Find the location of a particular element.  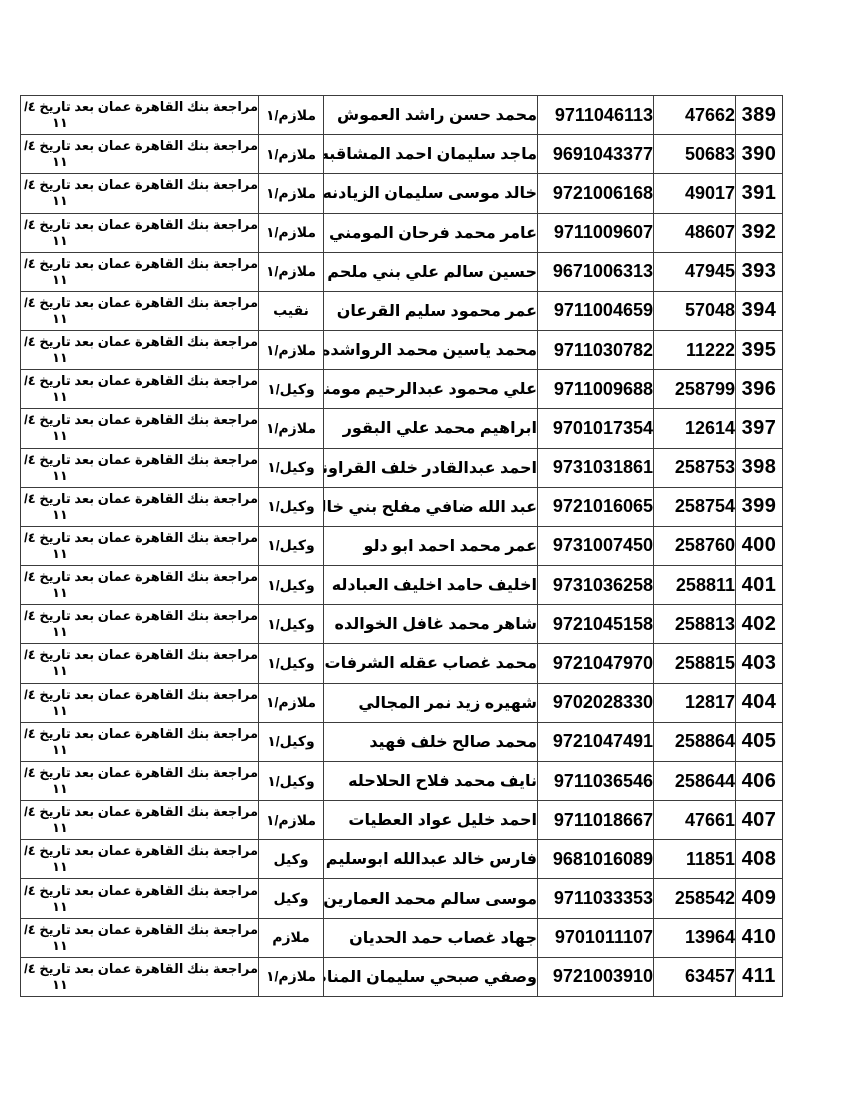

record-number-cell: 47662 is located at coordinates (694, 115).